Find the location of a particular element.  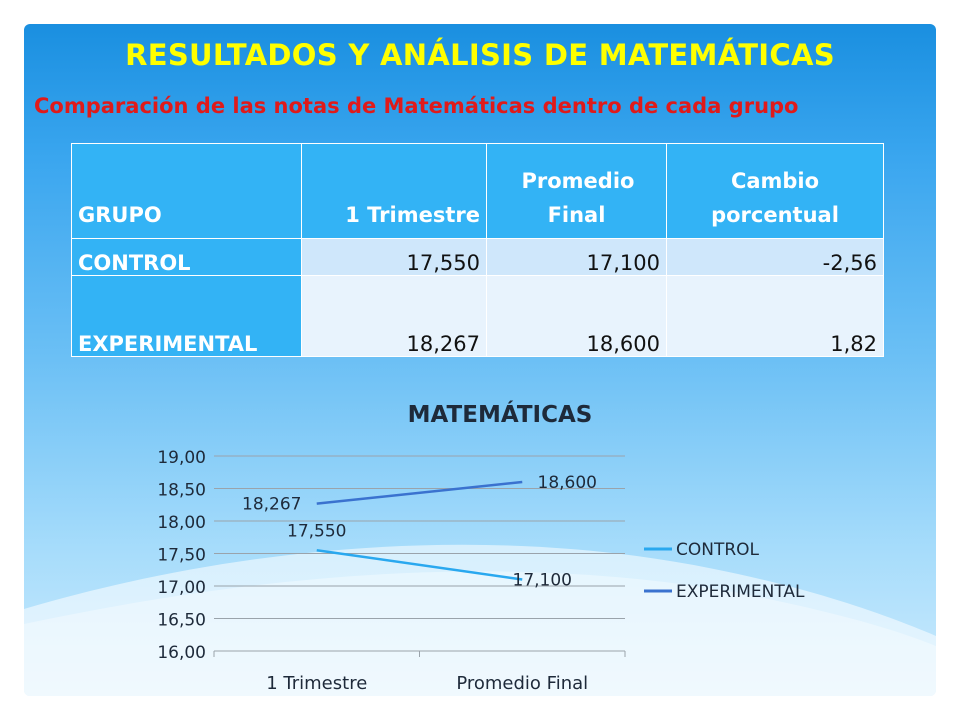

header-promedio-text: Promedio Final is located at coordinates (578, 198).